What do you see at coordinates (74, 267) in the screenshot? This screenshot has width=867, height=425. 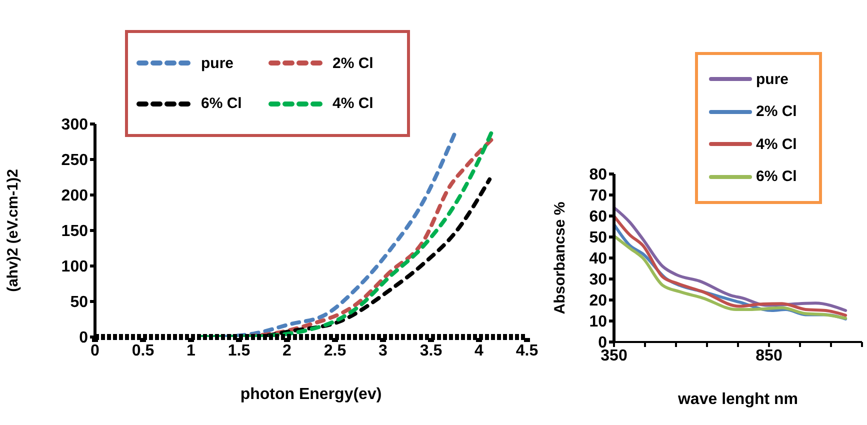 I see `y-tick-label: 100` at bounding box center [74, 267].